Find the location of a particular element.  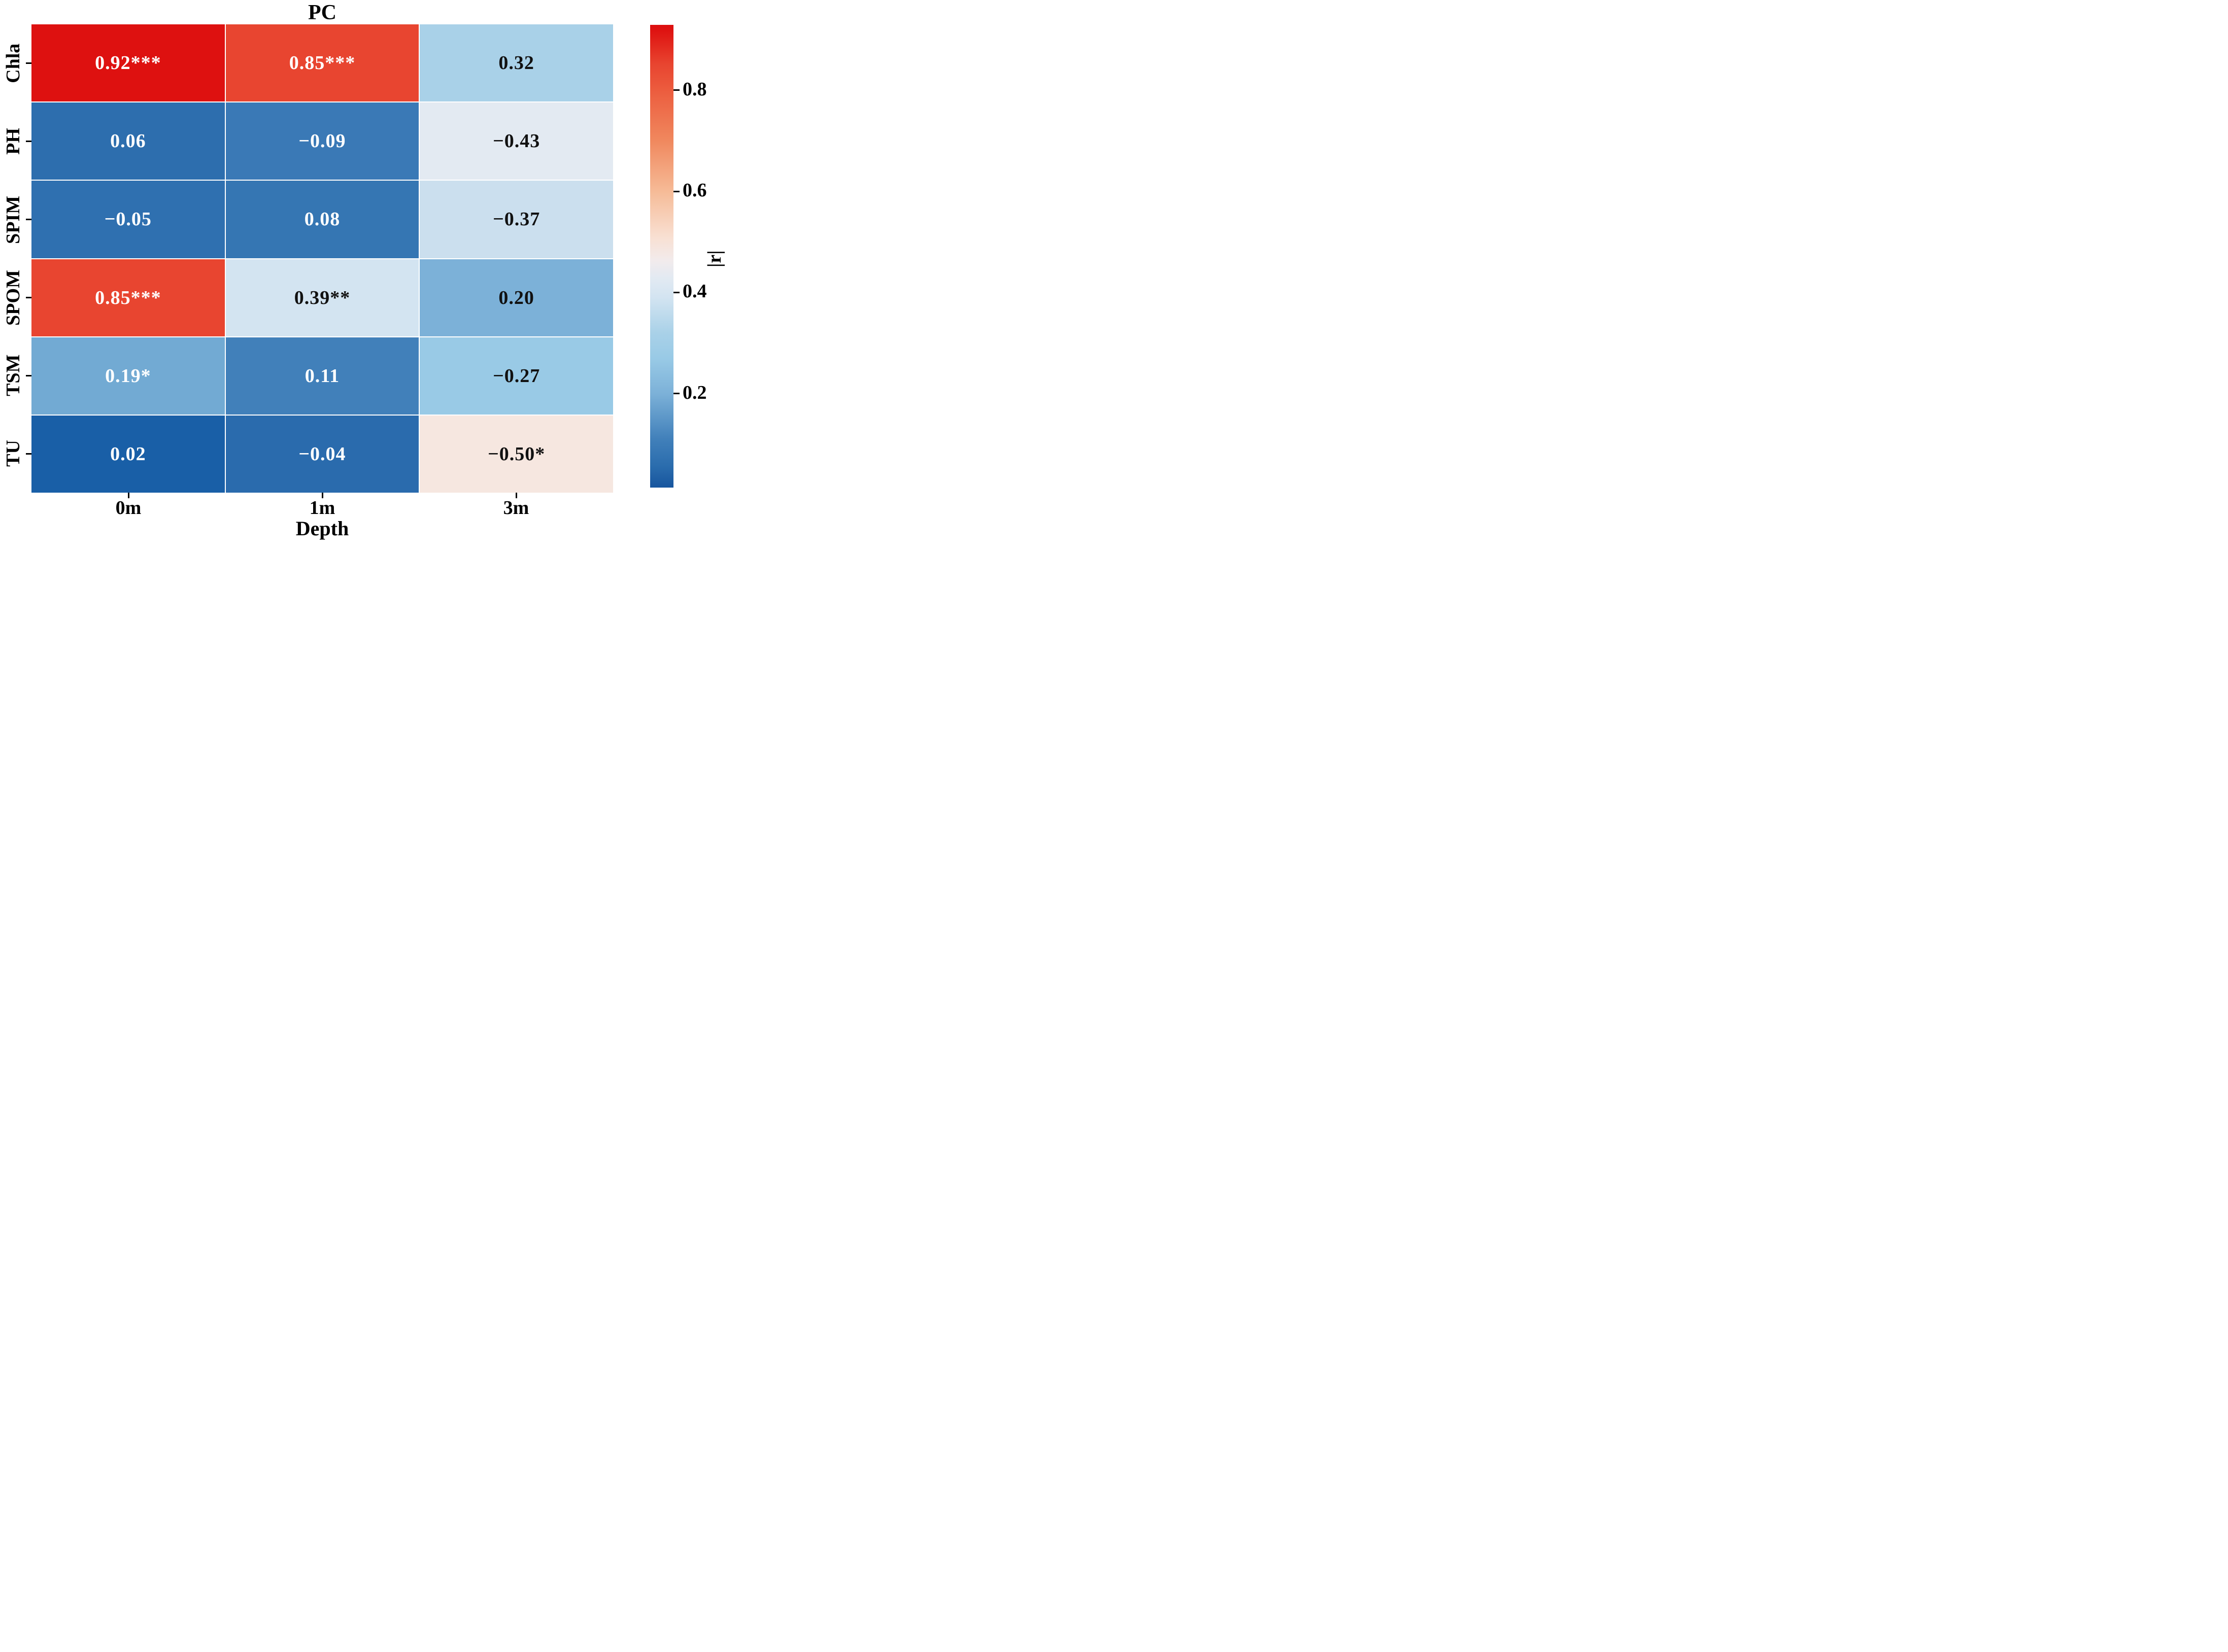

heatmap-cell-SPOM-3m: 0.20 is located at coordinates (516, 297).